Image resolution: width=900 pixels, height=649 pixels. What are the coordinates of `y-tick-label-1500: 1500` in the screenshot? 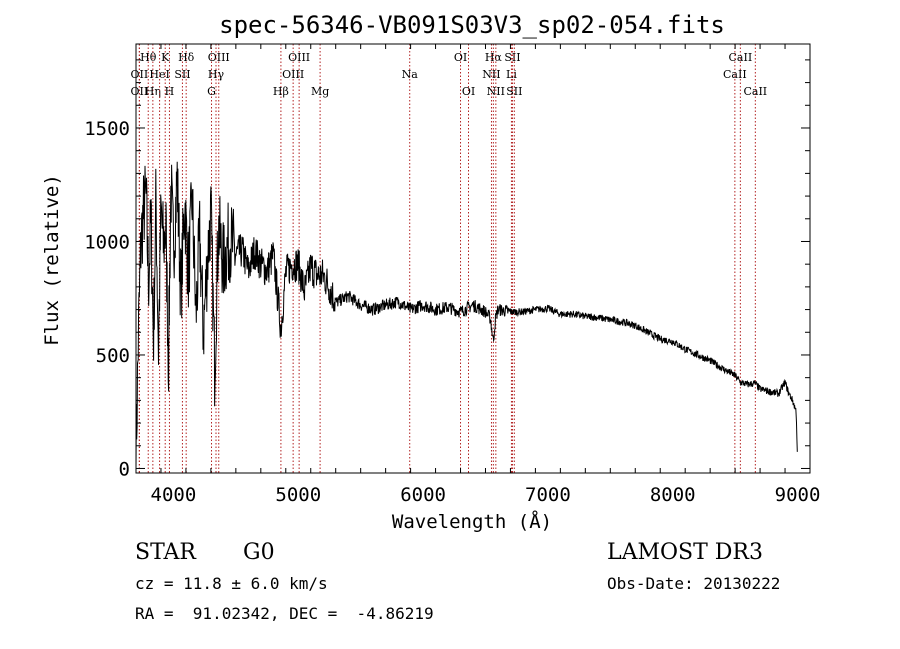 It's located at (107, 129).